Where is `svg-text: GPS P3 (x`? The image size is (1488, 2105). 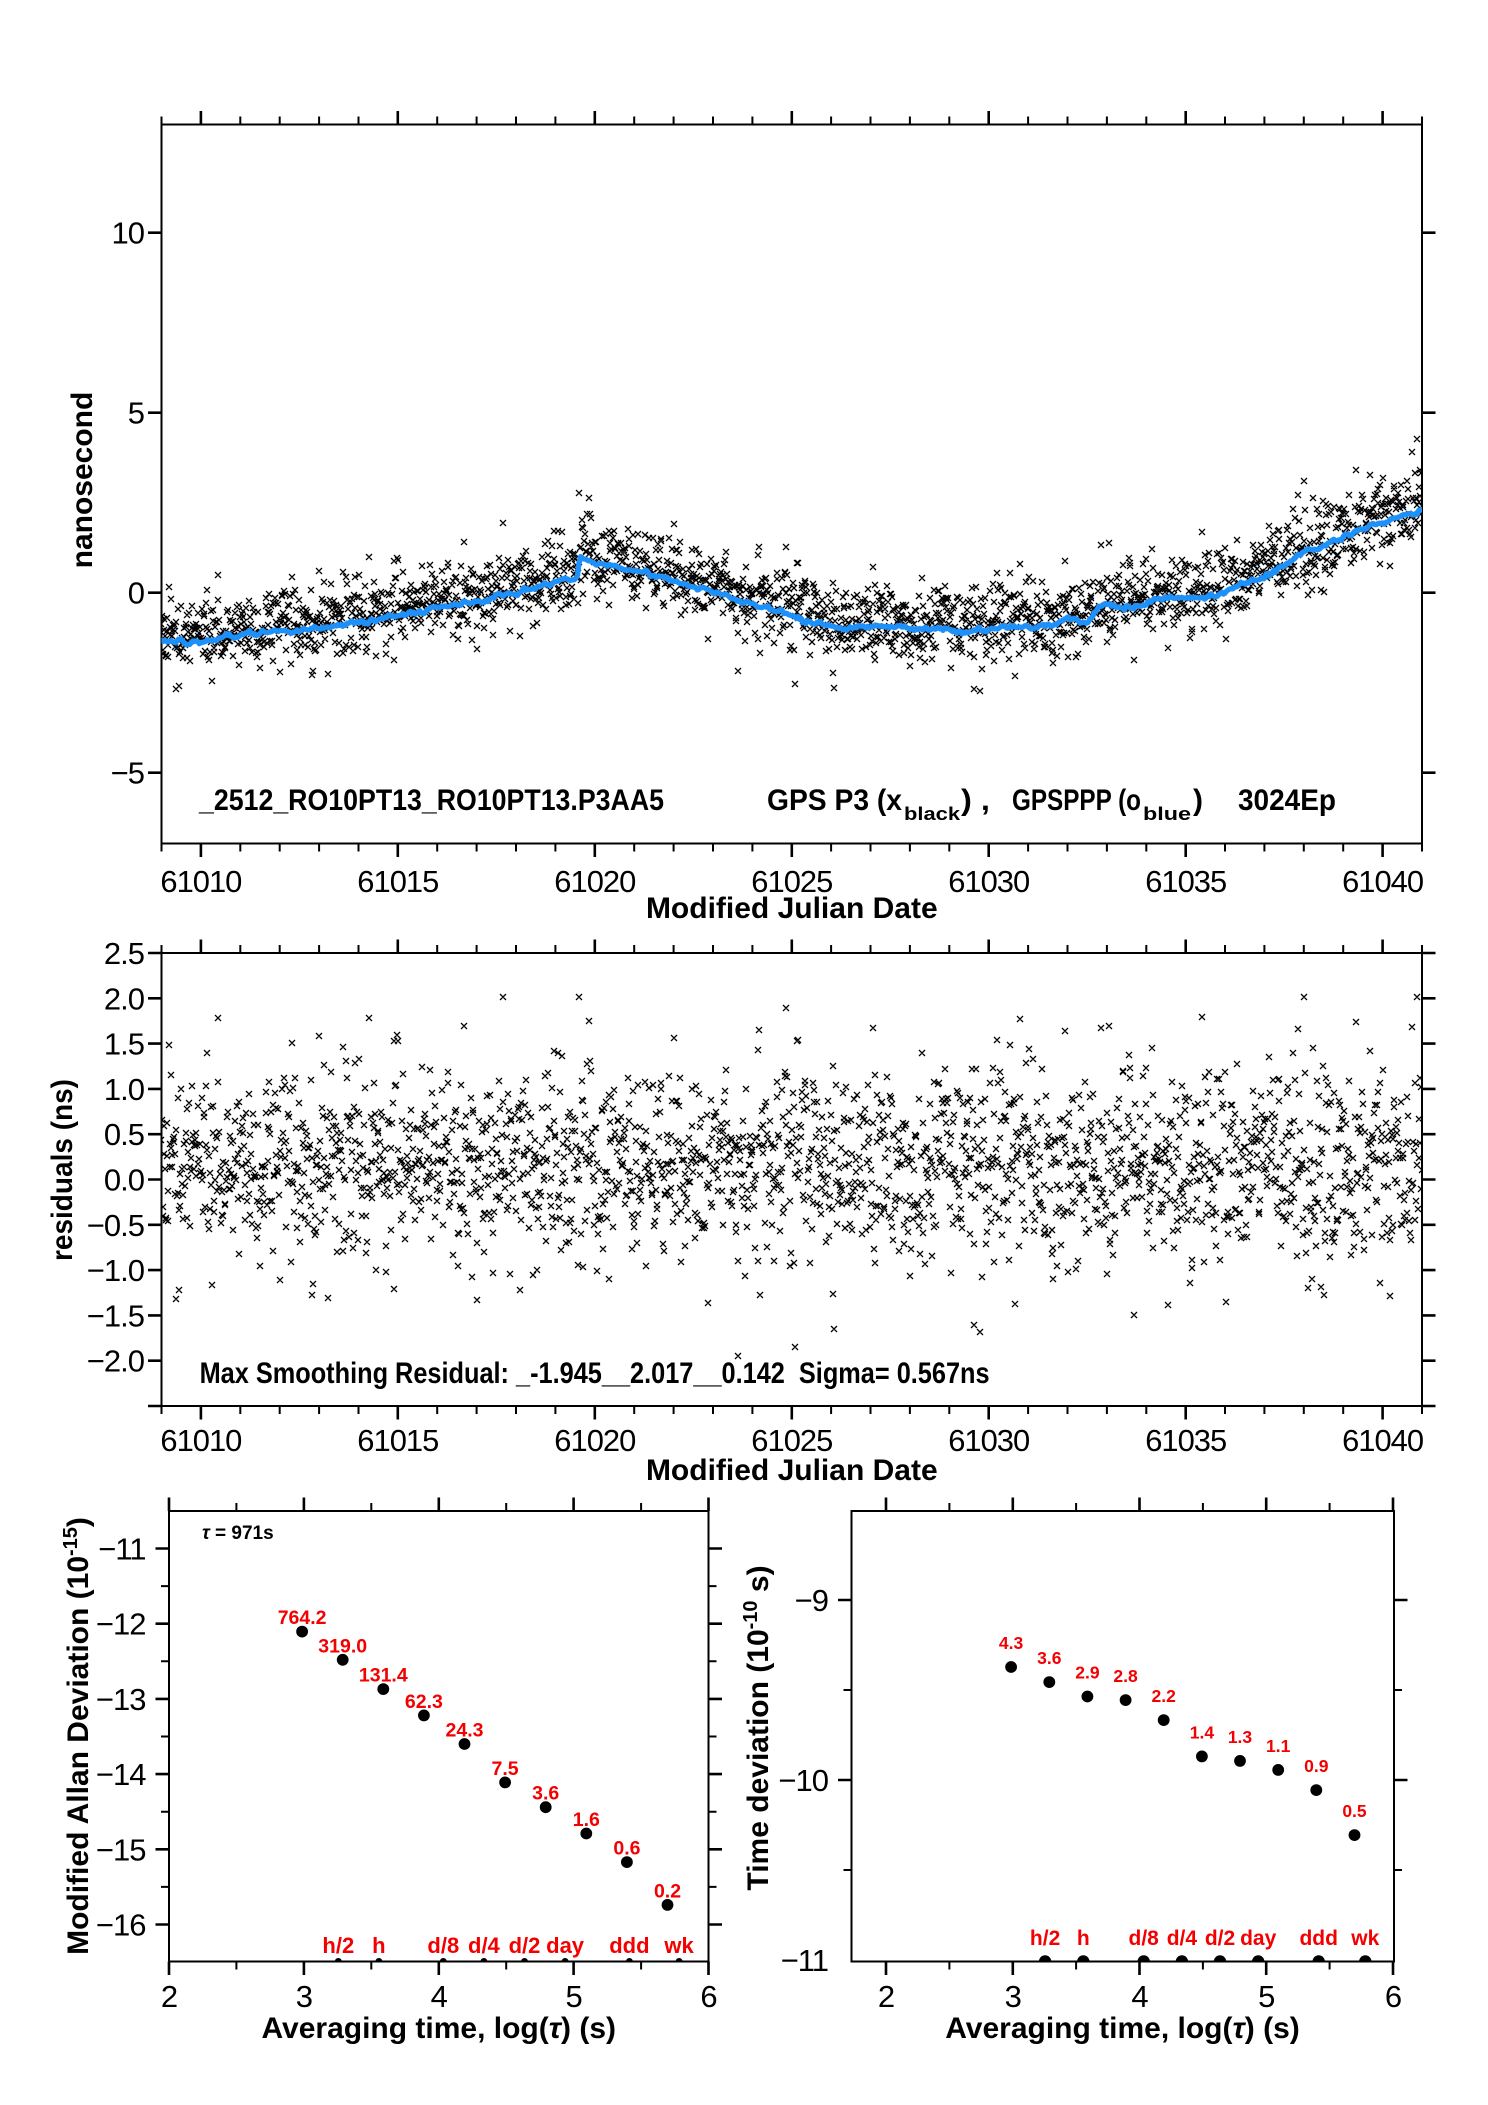 svg-text: GPS P3 (x is located at coordinates (834, 800).